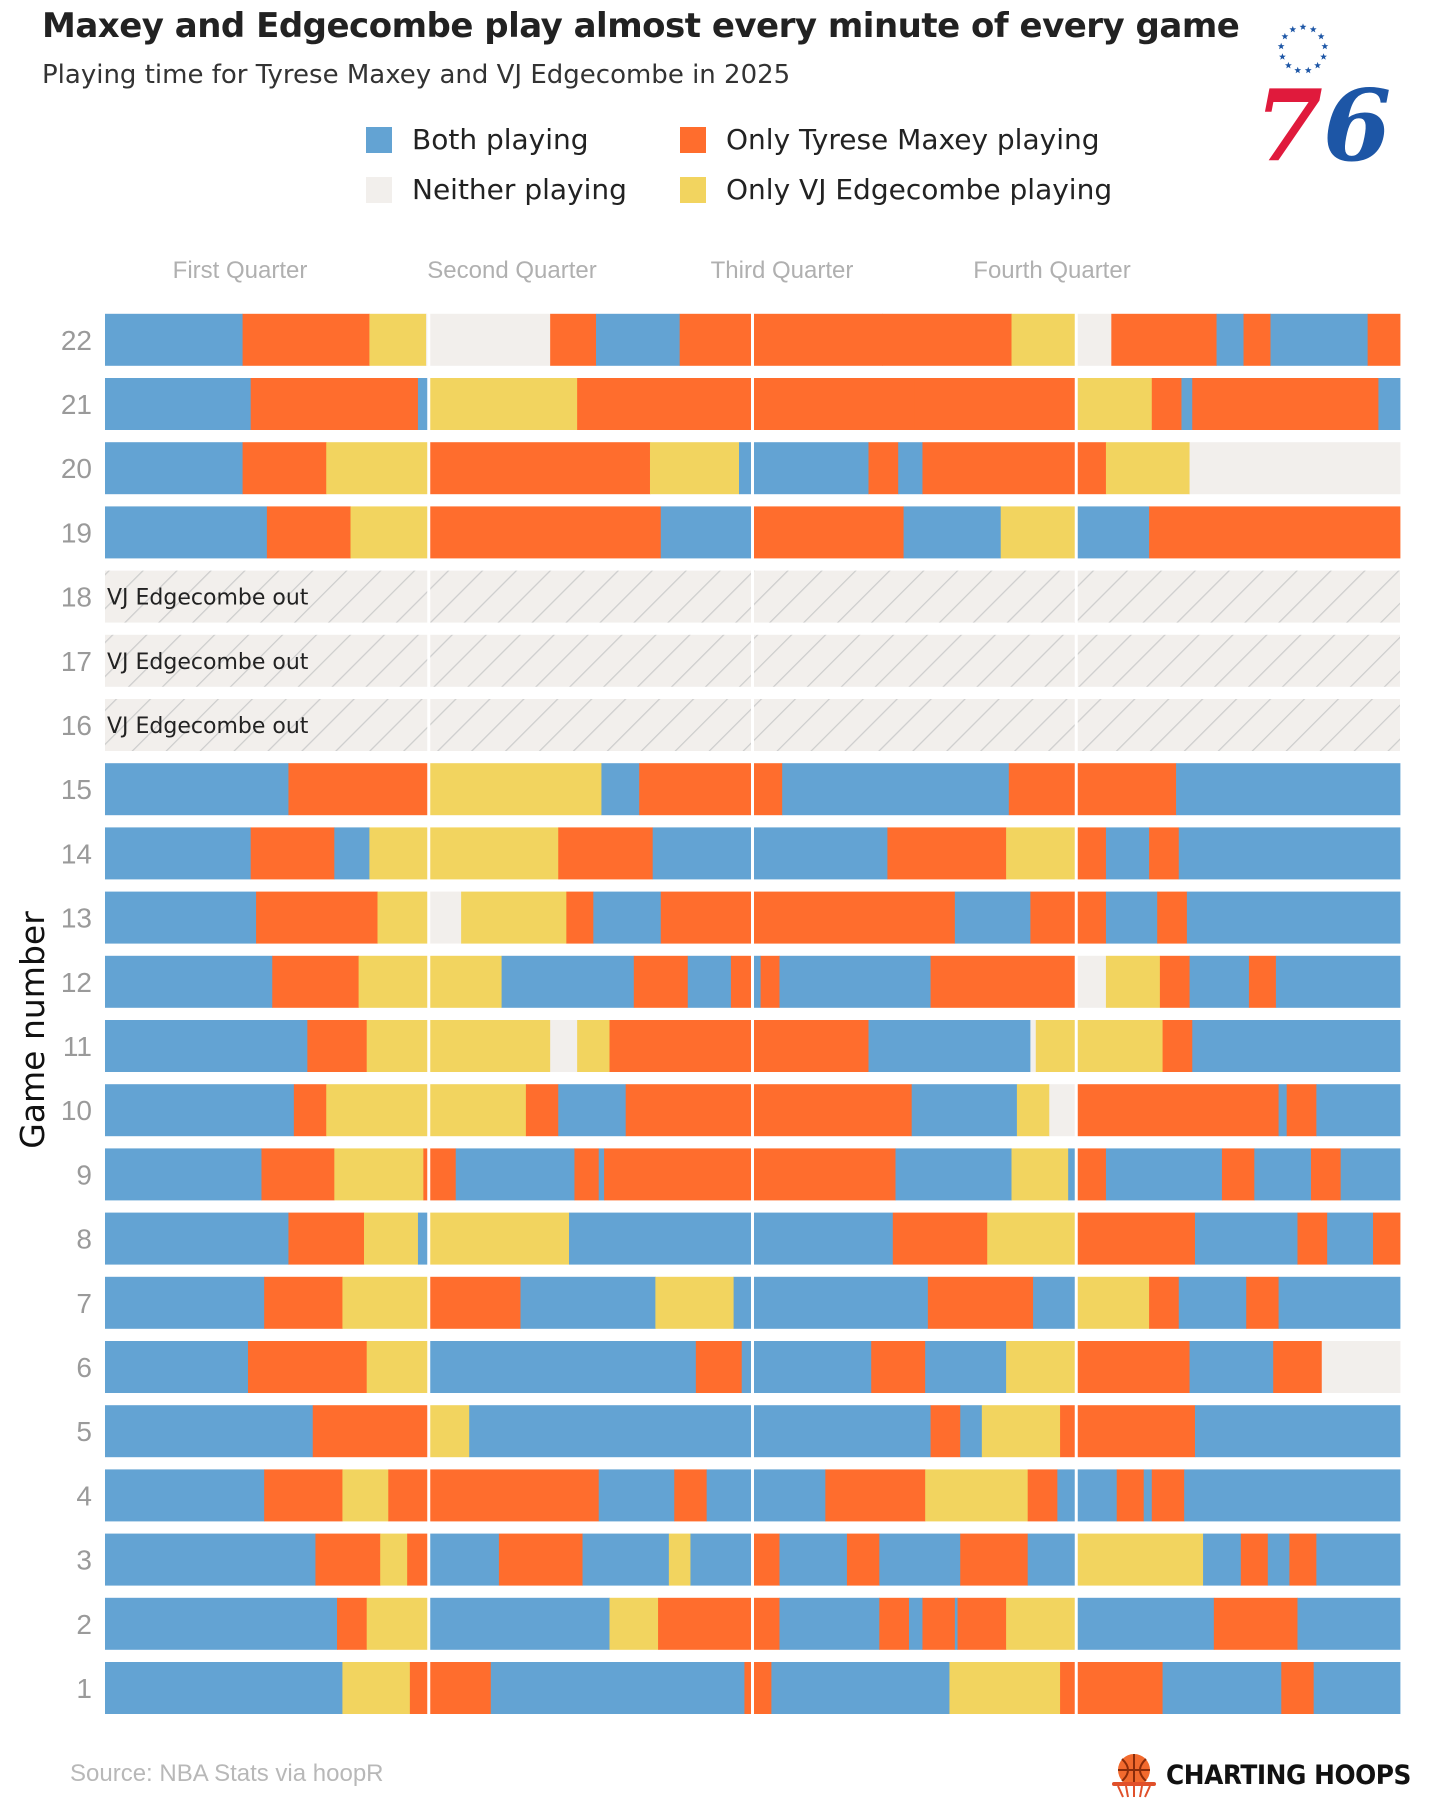 This screenshot has width=1456, height=1820. I want to click on game-number-label: 21, so click(76, 404).